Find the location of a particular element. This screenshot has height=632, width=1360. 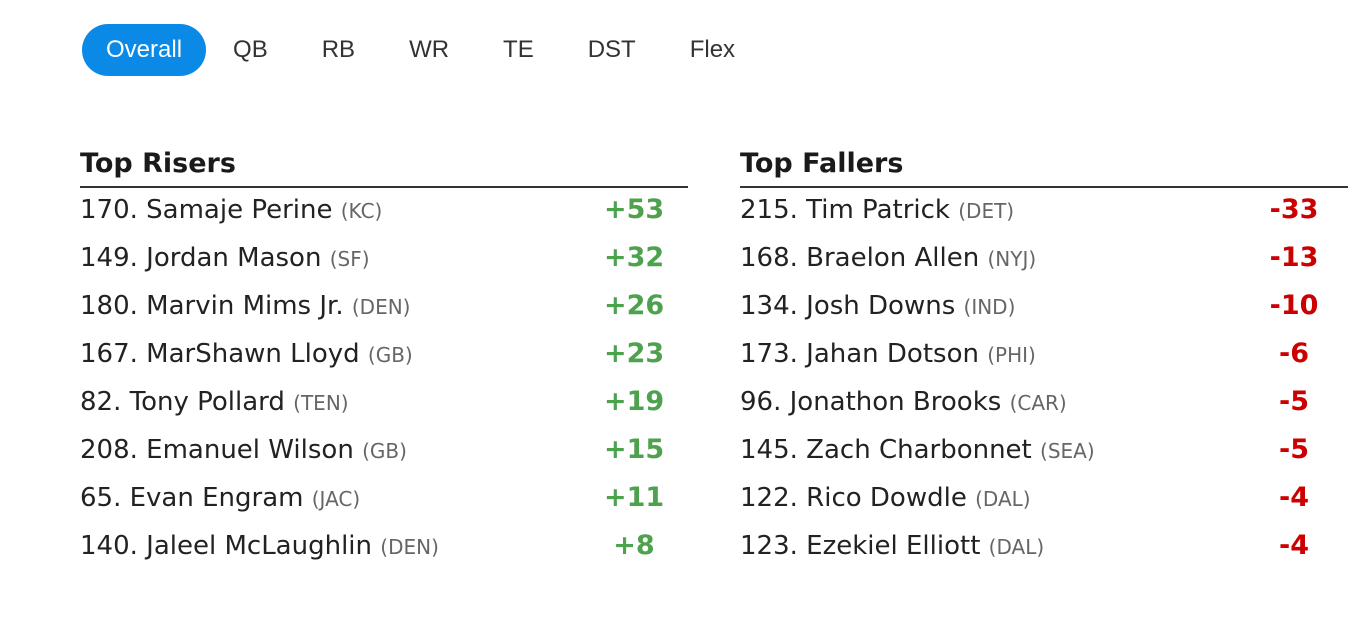

player-name: 149. Jordan Mason is located at coordinates (201, 258).